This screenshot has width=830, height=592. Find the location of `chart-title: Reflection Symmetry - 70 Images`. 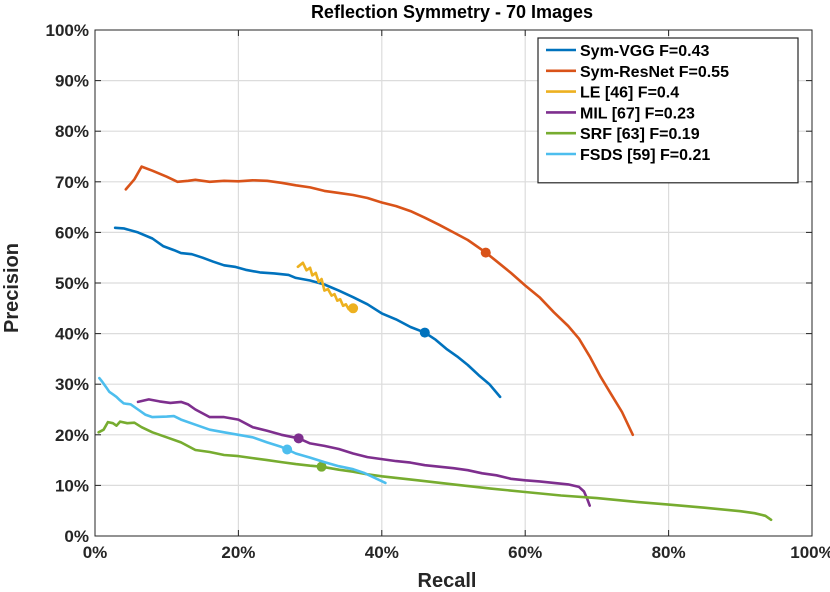

chart-title: Reflection Symmetry - 70 Images is located at coordinates (452, 12).